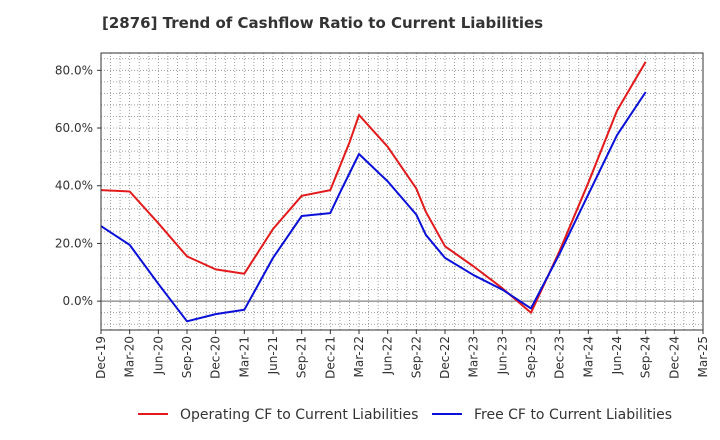  Describe the element at coordinates (474, 356) in the screenshot. I see `x-tick-label: Mar-23` at that location.